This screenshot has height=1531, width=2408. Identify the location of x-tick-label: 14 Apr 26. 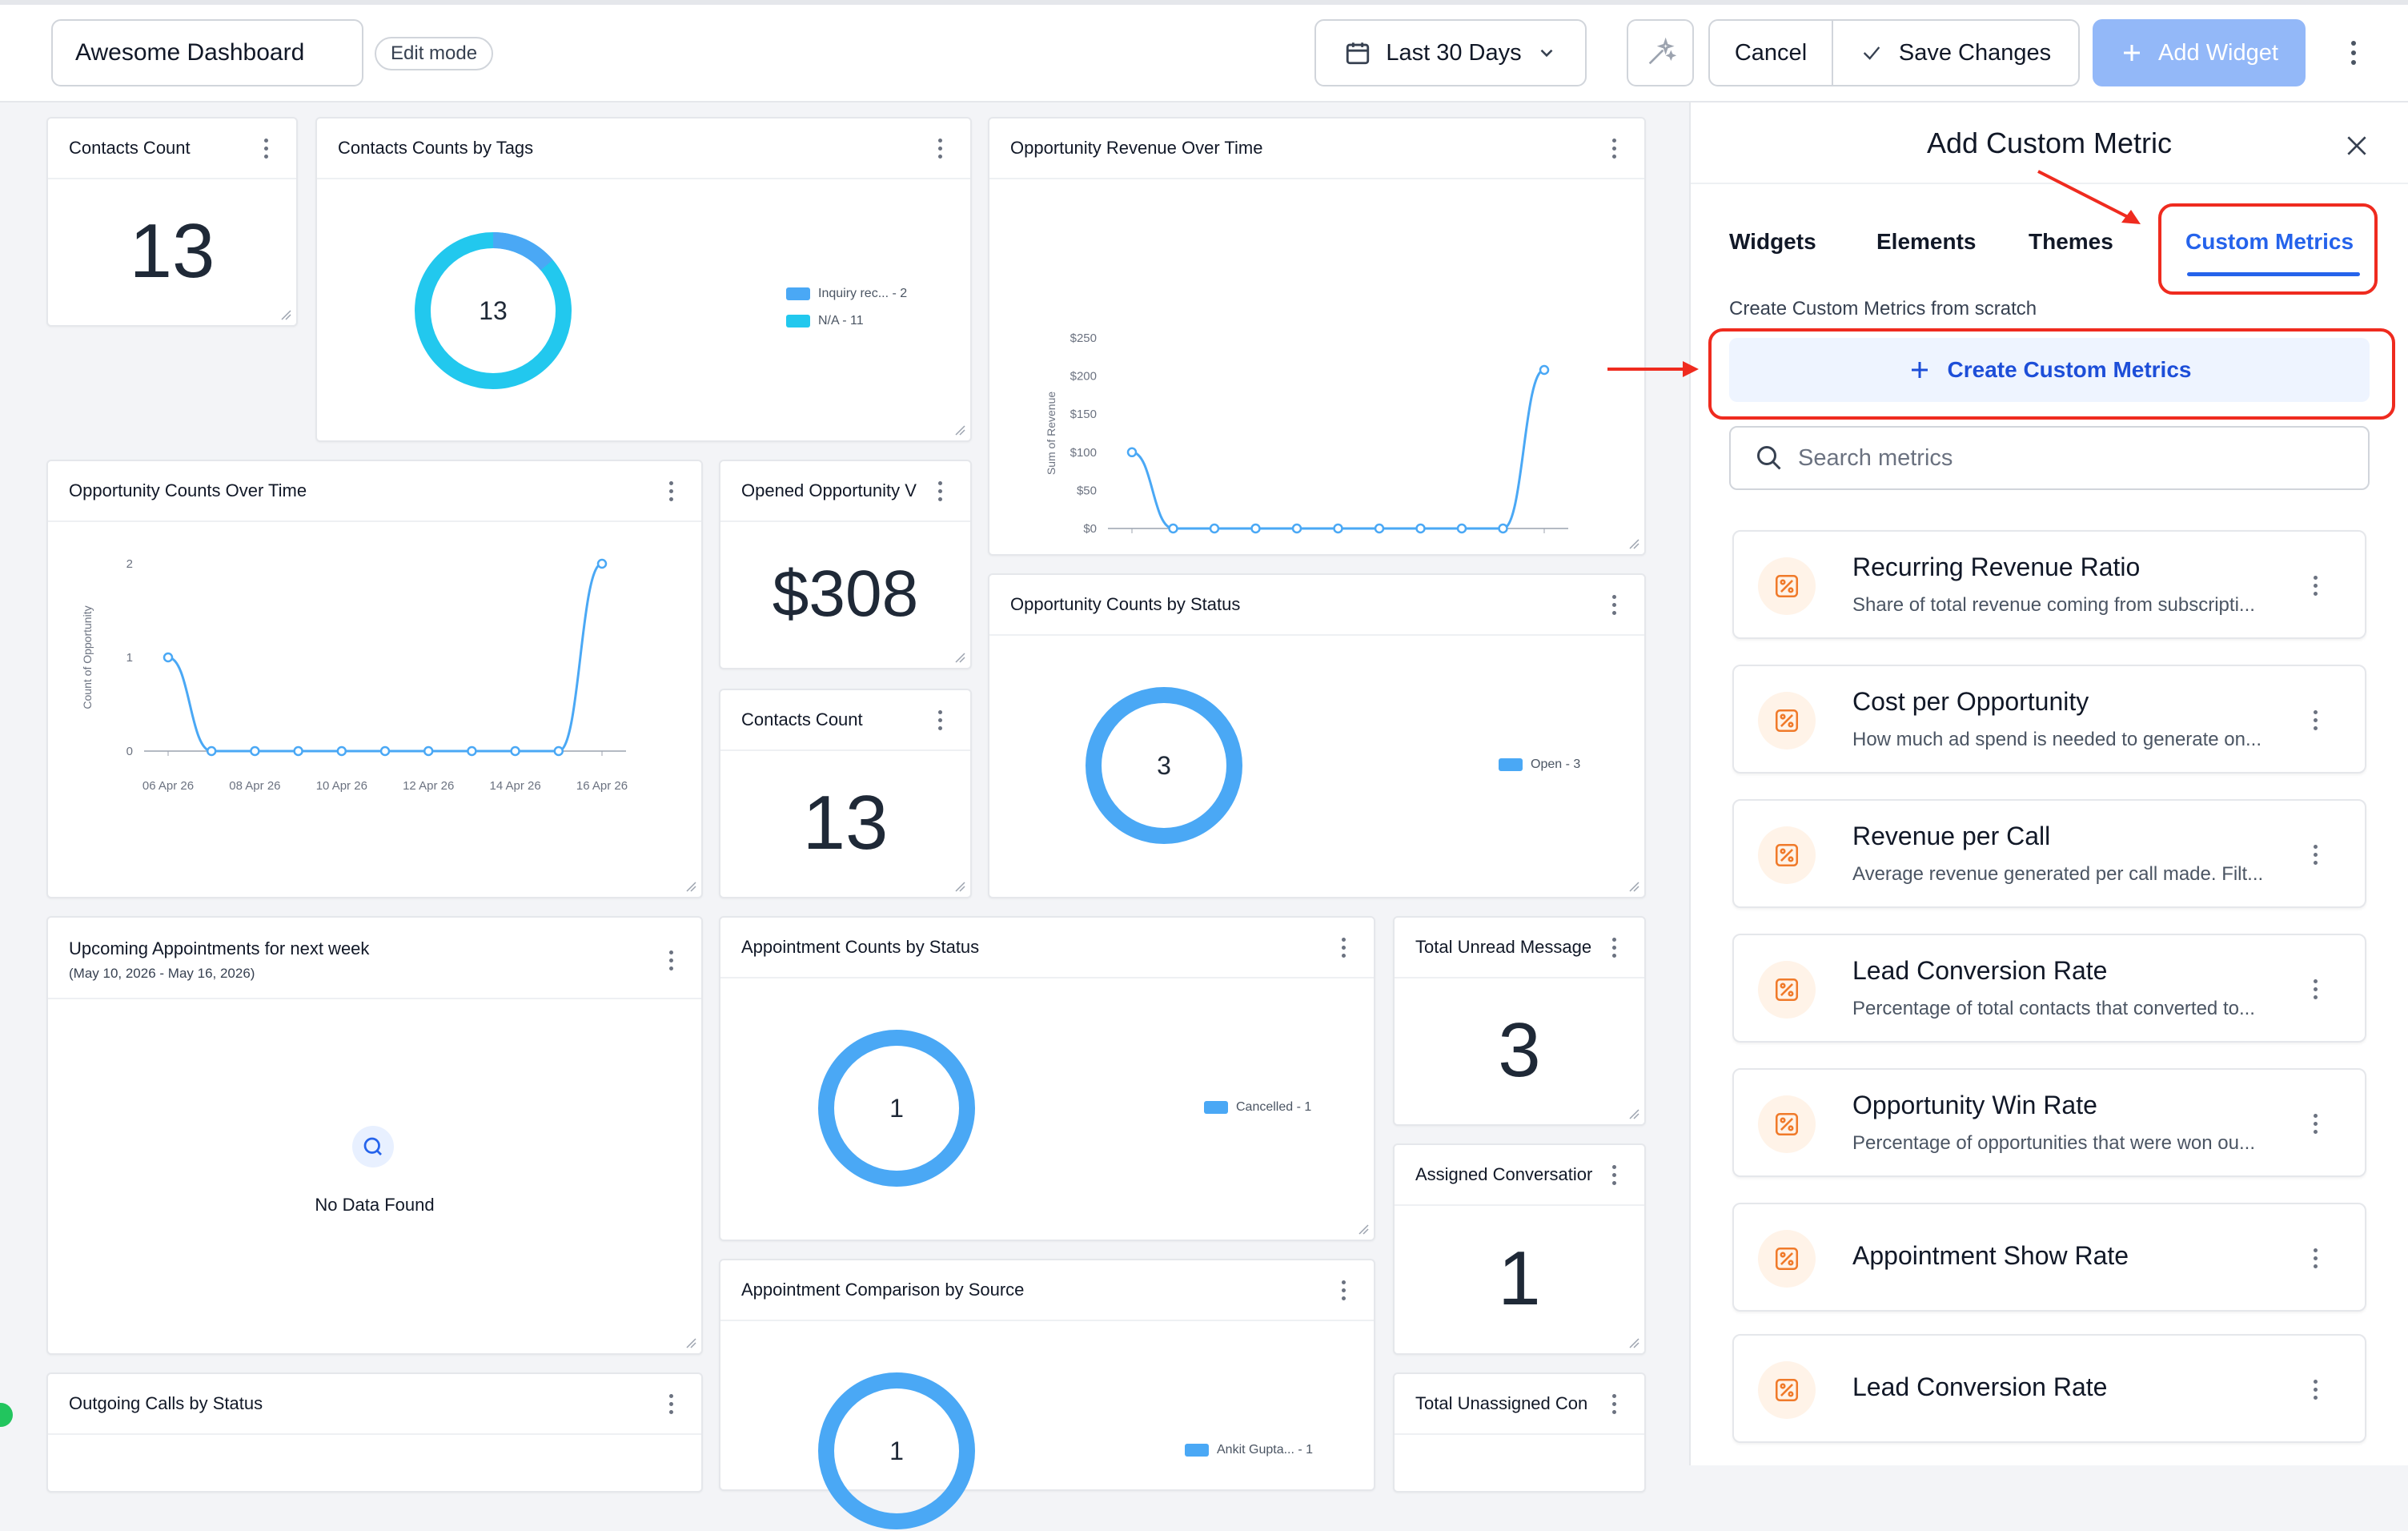
(514, 786).